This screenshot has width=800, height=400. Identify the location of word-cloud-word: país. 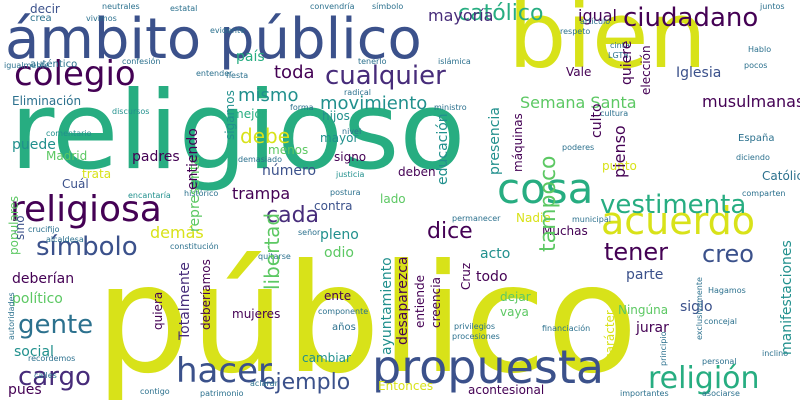
(250, 57).